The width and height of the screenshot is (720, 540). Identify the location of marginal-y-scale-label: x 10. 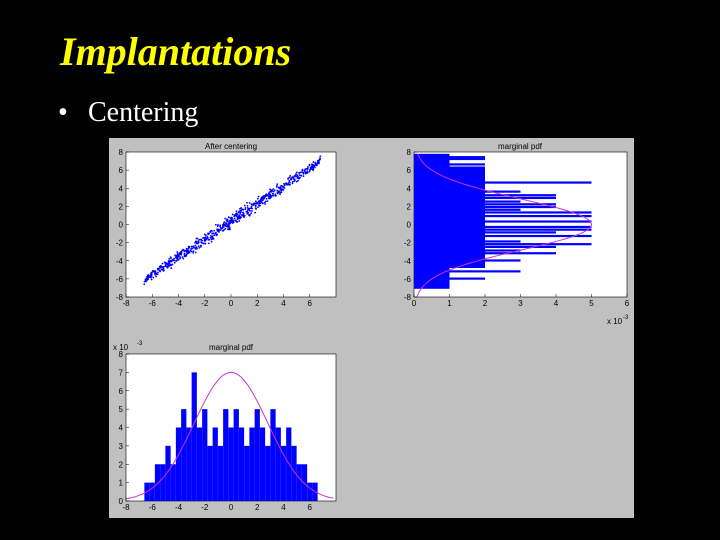
(615, 321).